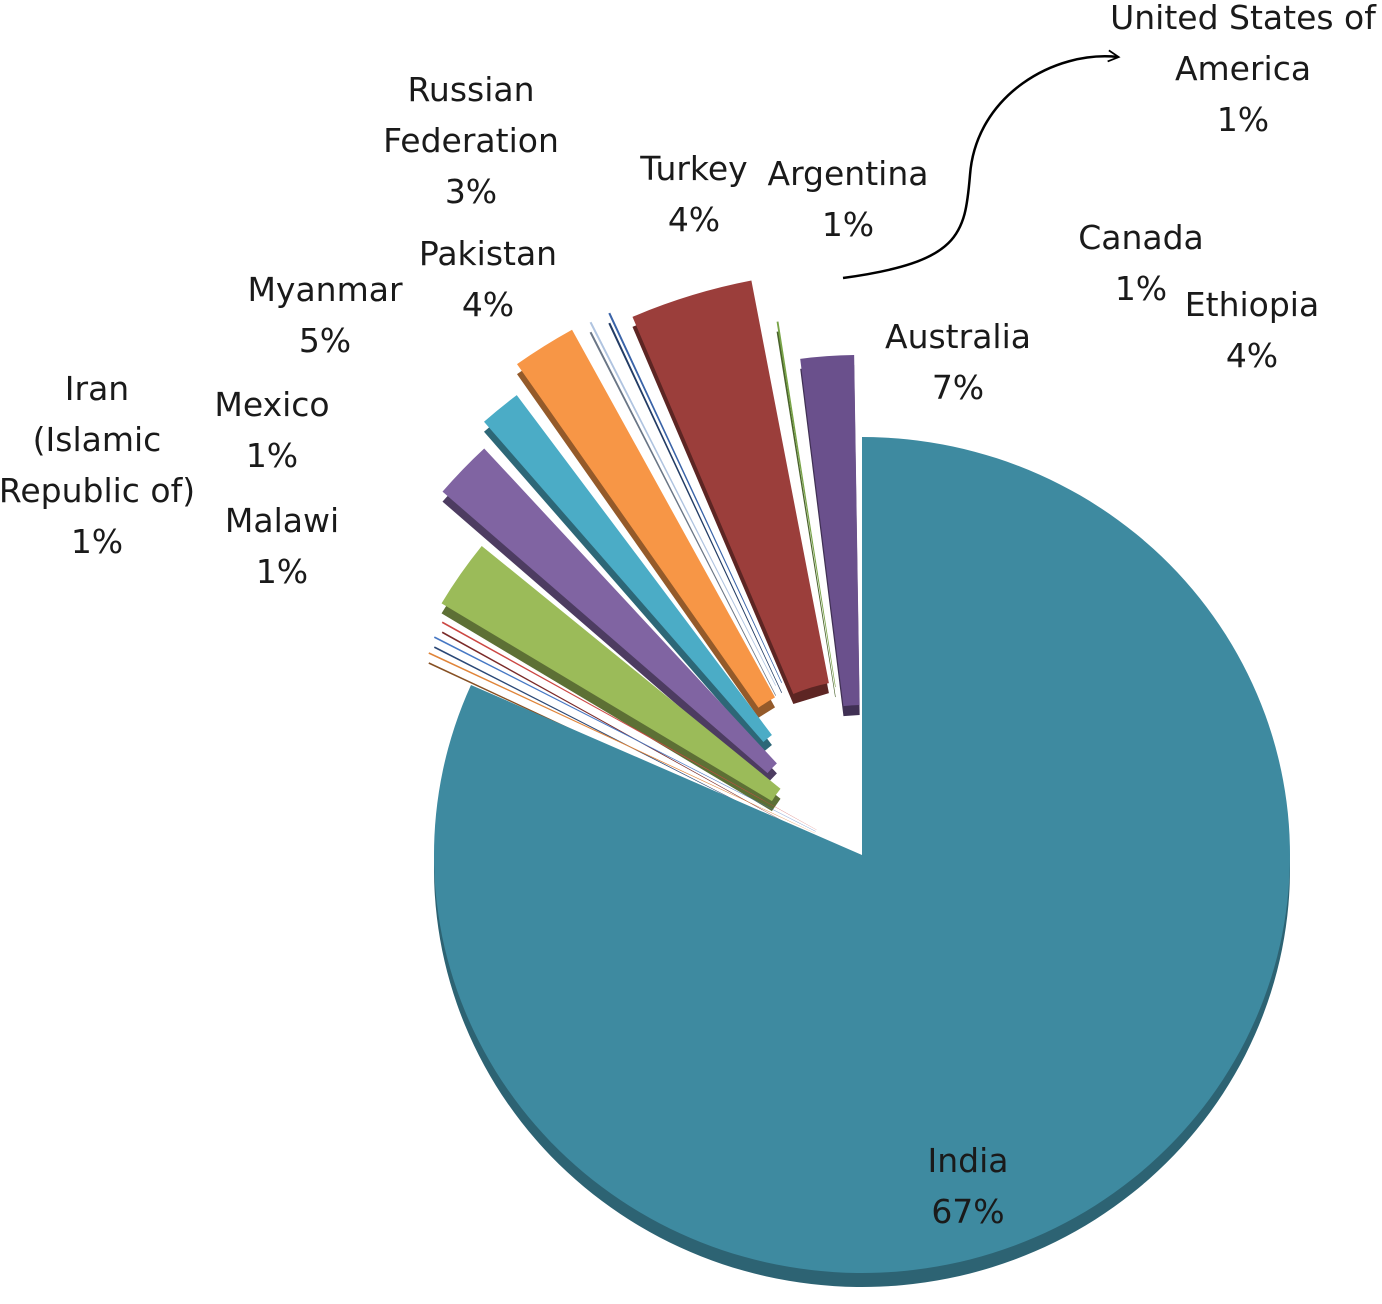  What do you see at coordinates (958, 362) in the screenshot?
I see `label-australia: Australia 7%` at bounding box center [958, 362].